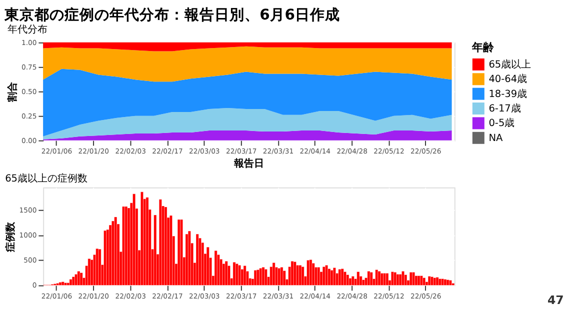 This screenshot has width=569, height=320. I want to click on text: 47, so click(555, 299).